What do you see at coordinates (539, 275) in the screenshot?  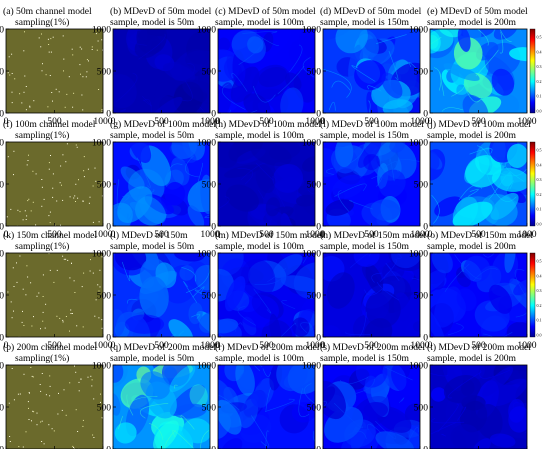 I see `colorbar-tick-label: 0.4` at bounding box center [539, 275].